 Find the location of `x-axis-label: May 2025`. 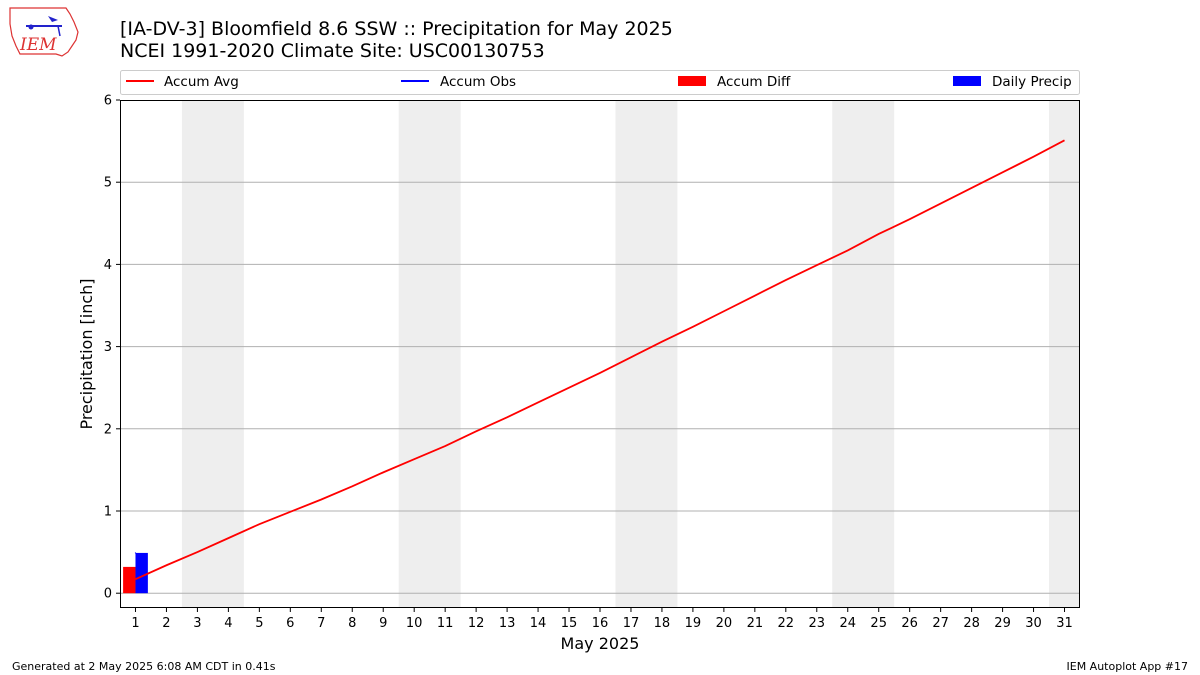

x-axis-label: May 2025 is located at coordinates (600, 643).